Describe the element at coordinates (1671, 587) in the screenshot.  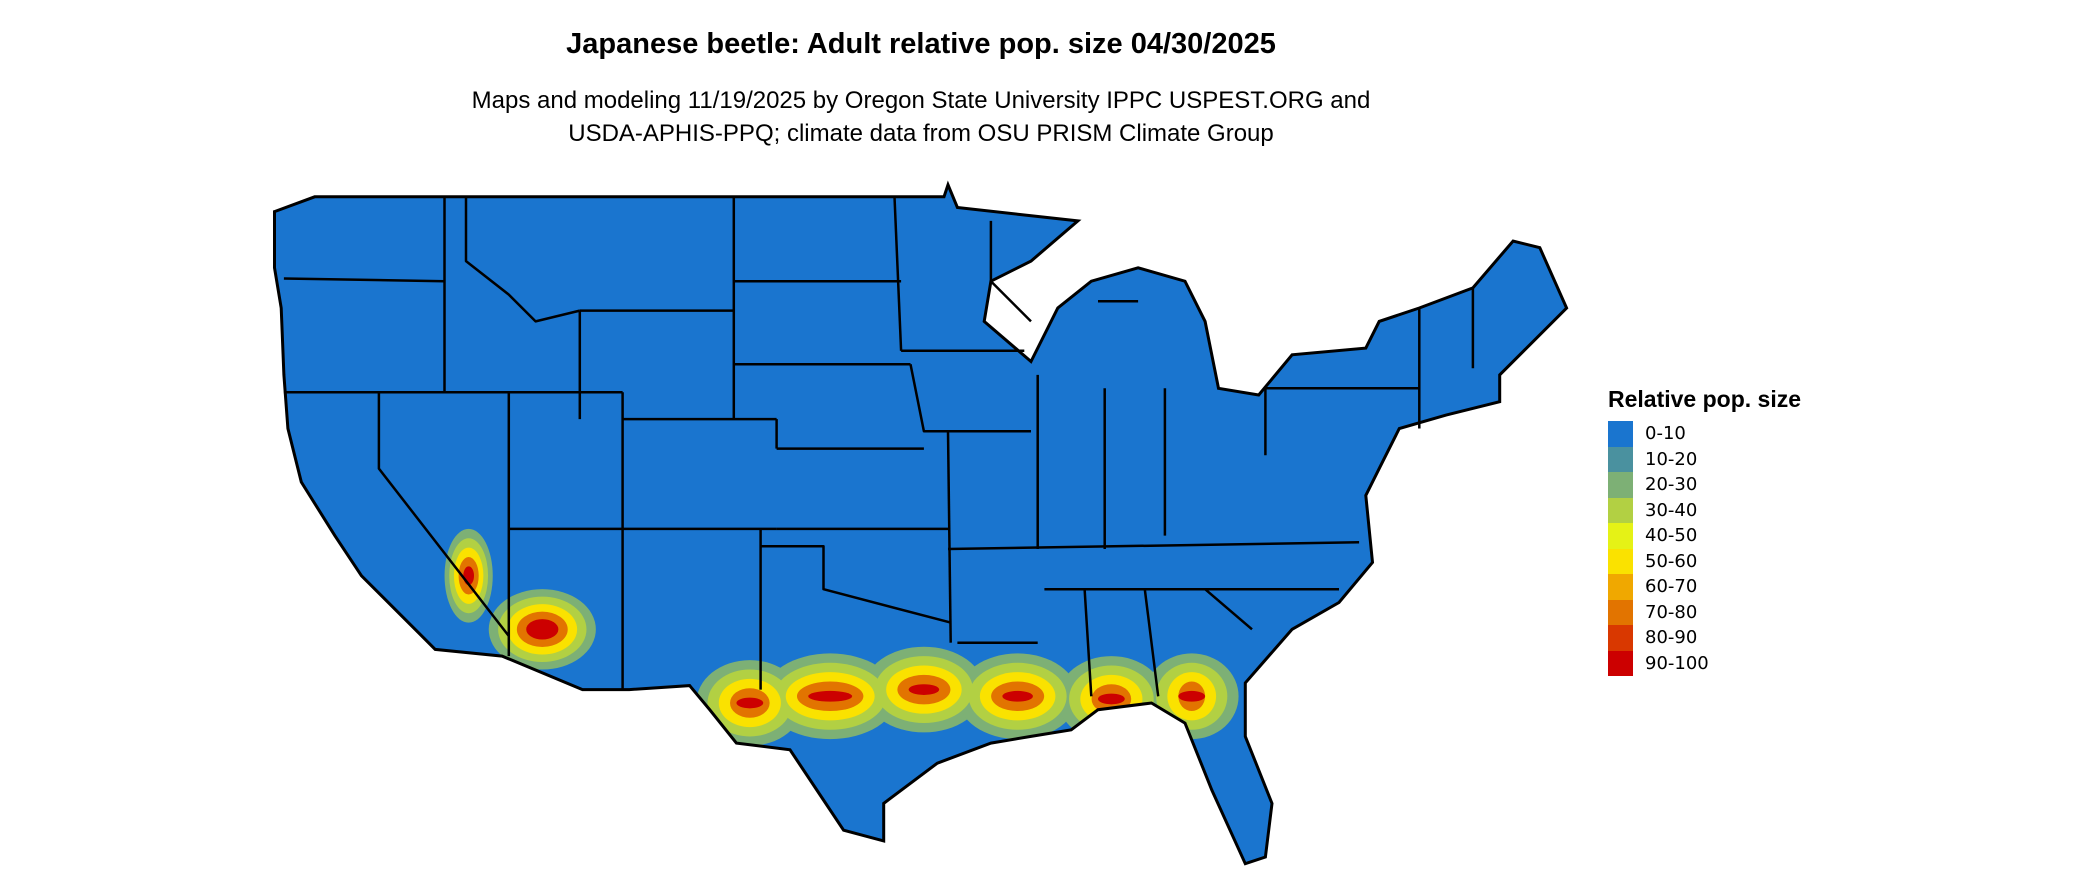
I see `legend-label: 60-70` at that location.